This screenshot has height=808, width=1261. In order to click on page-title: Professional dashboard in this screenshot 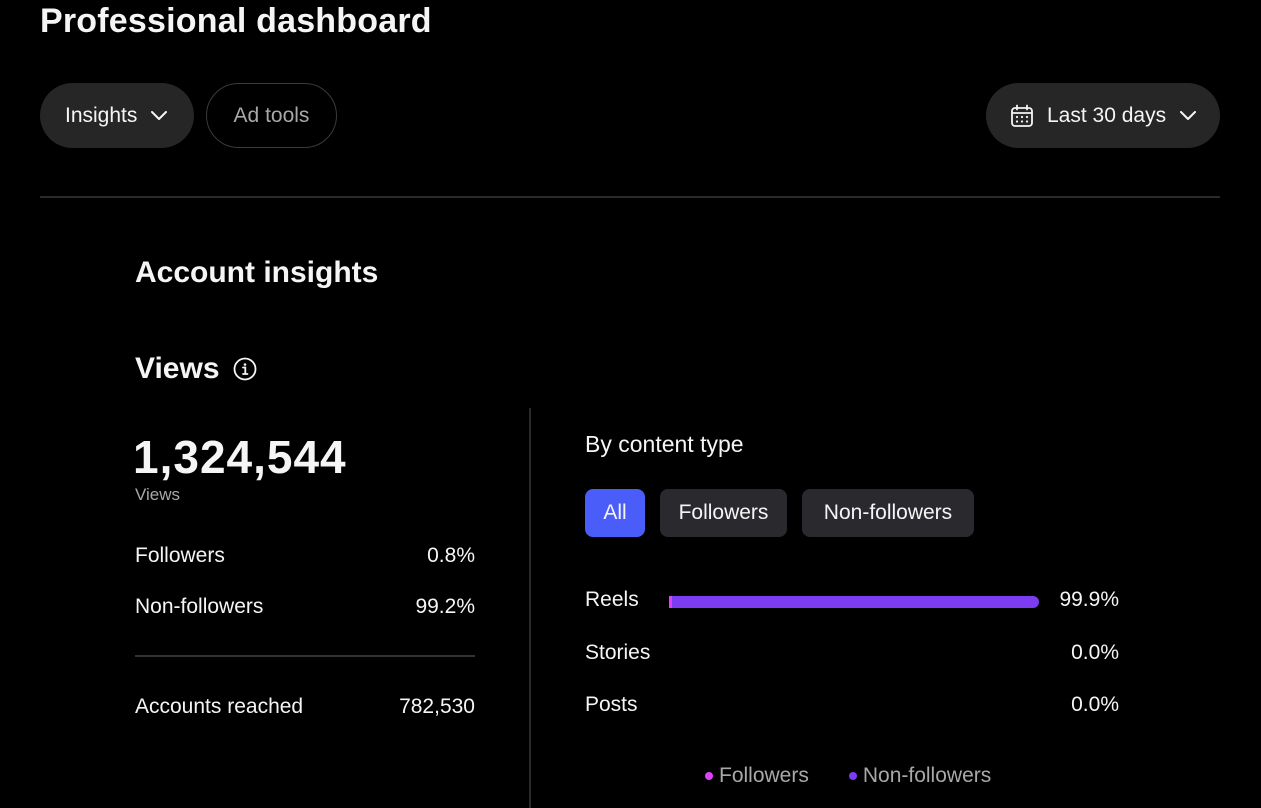, I will do `click(236, 21)`.